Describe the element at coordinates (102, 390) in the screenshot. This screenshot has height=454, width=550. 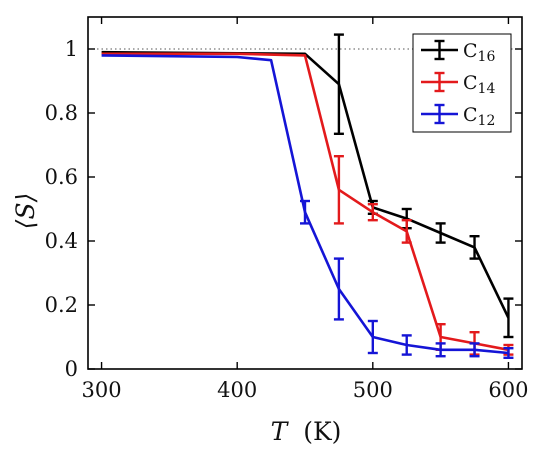
I see `x-tick-label-1: 300` at that location.